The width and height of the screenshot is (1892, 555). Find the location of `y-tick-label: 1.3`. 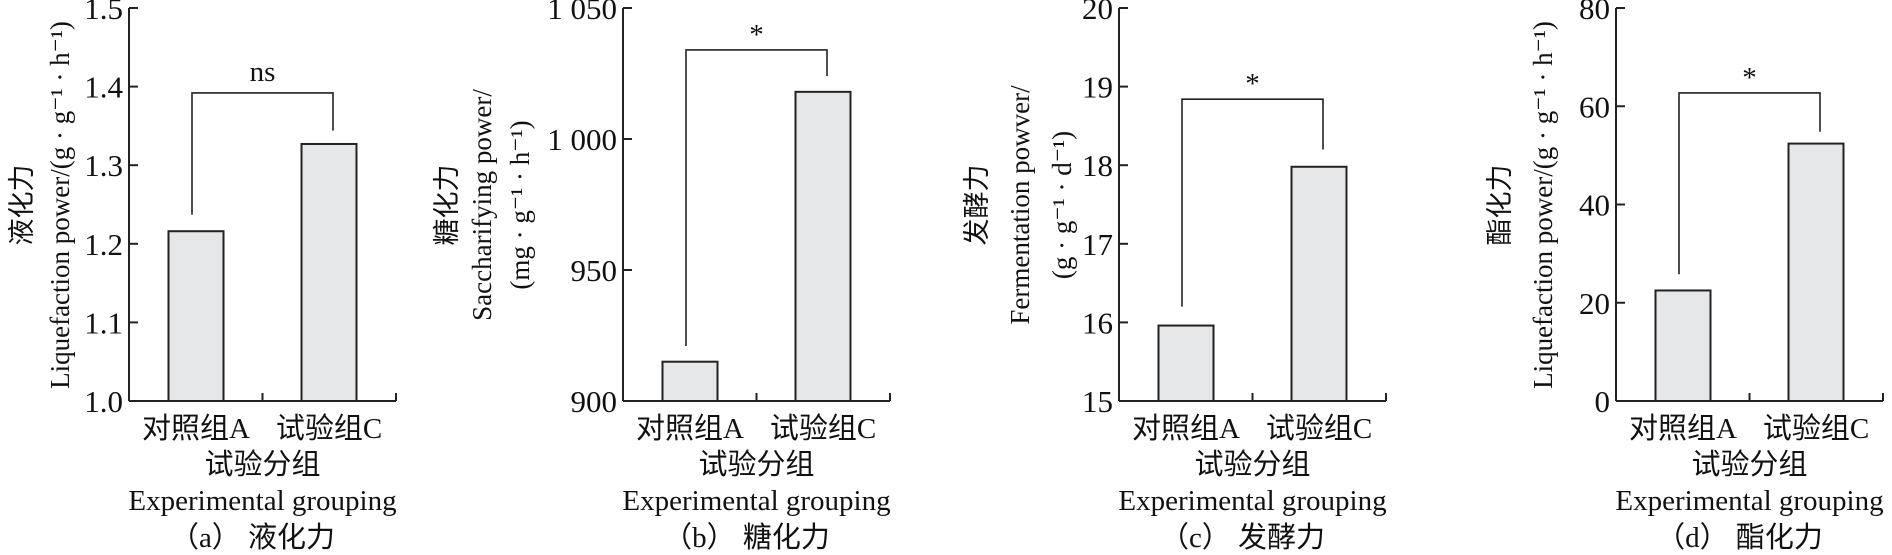

y-tick-label: 1.3 is located at coordinates (103, 165).